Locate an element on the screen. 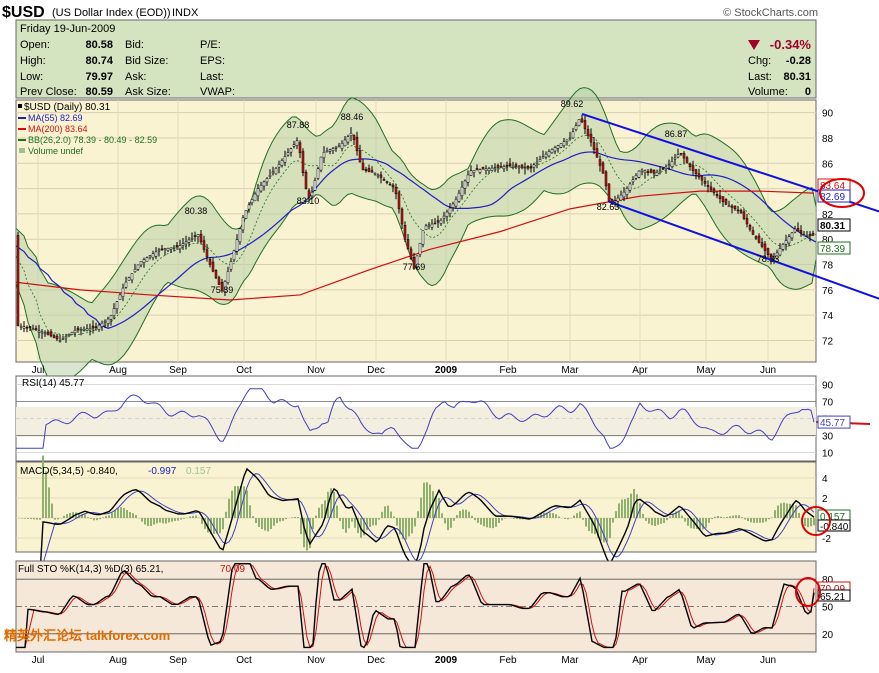 This screenshot has width=879, height=673. symbol-name: (US Dollar Index (EOD)) is located at coordinates (111, 13).